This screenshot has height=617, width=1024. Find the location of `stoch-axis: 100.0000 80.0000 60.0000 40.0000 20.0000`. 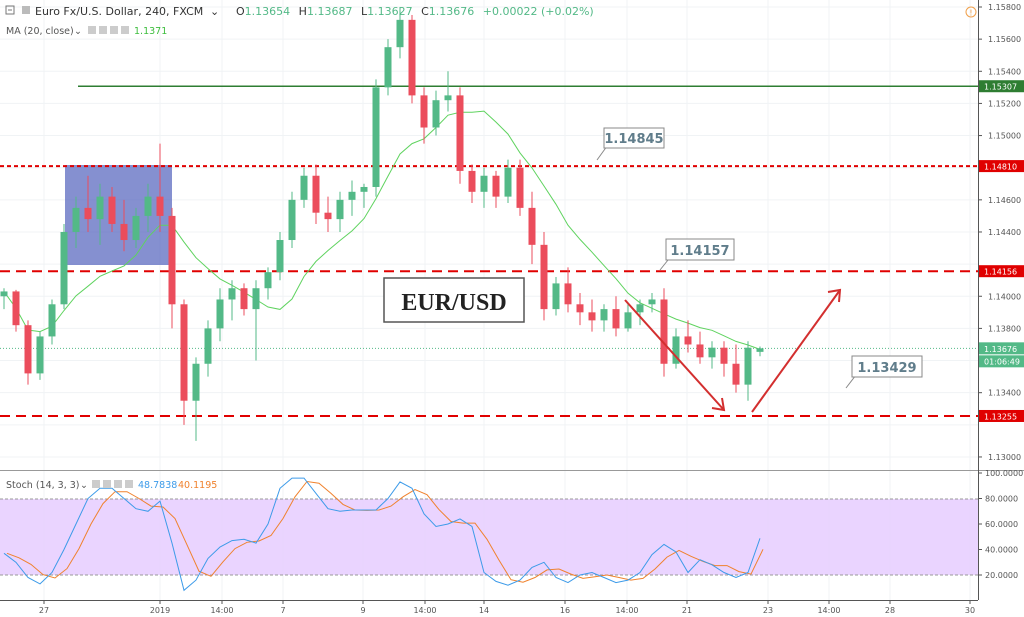

stoch-axis: 100.0000 80.0000 60.0000 40.0000 20.0000 is located at coordinates (1000, 524).